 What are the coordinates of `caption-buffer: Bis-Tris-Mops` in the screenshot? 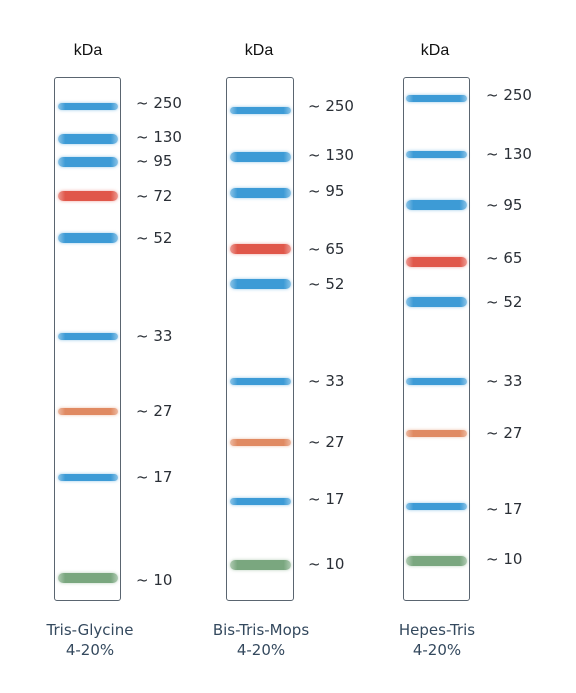 It's located at (261, 630).